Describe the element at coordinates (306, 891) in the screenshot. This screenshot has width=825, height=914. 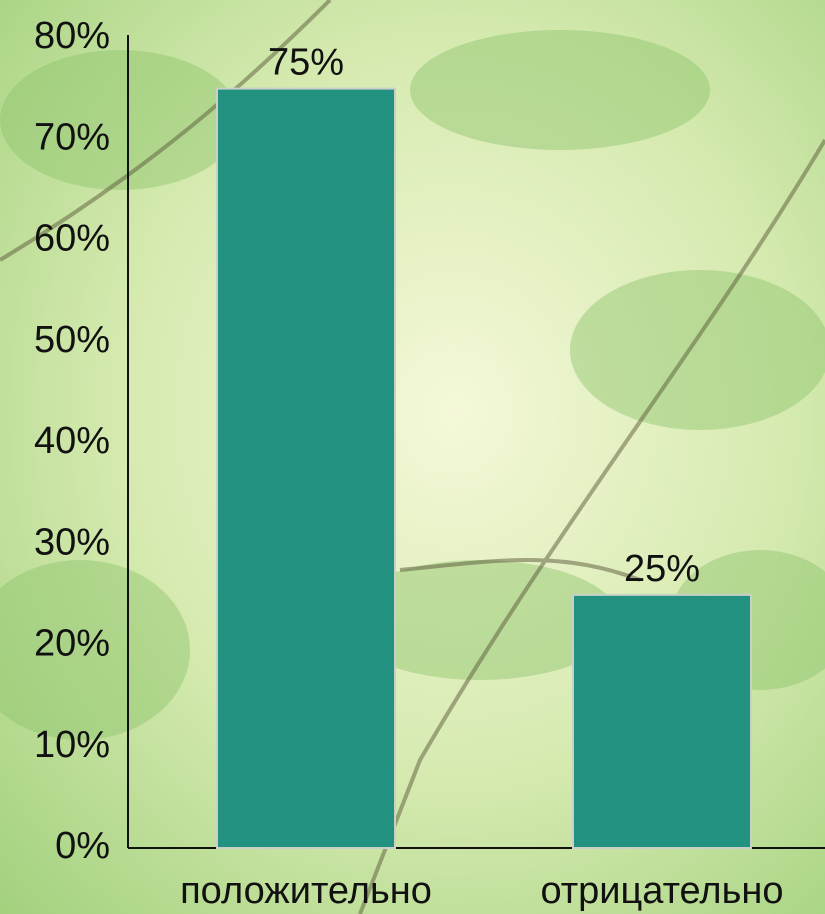
I see `x-tick-label: положительно` at that location.